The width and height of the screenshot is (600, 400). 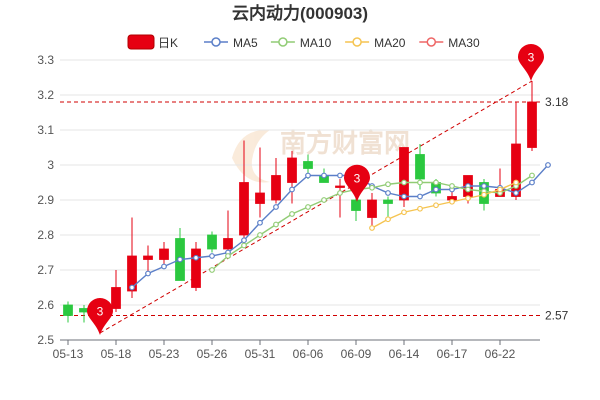 I want to click on mid-pin, so click(x=357, y=183).